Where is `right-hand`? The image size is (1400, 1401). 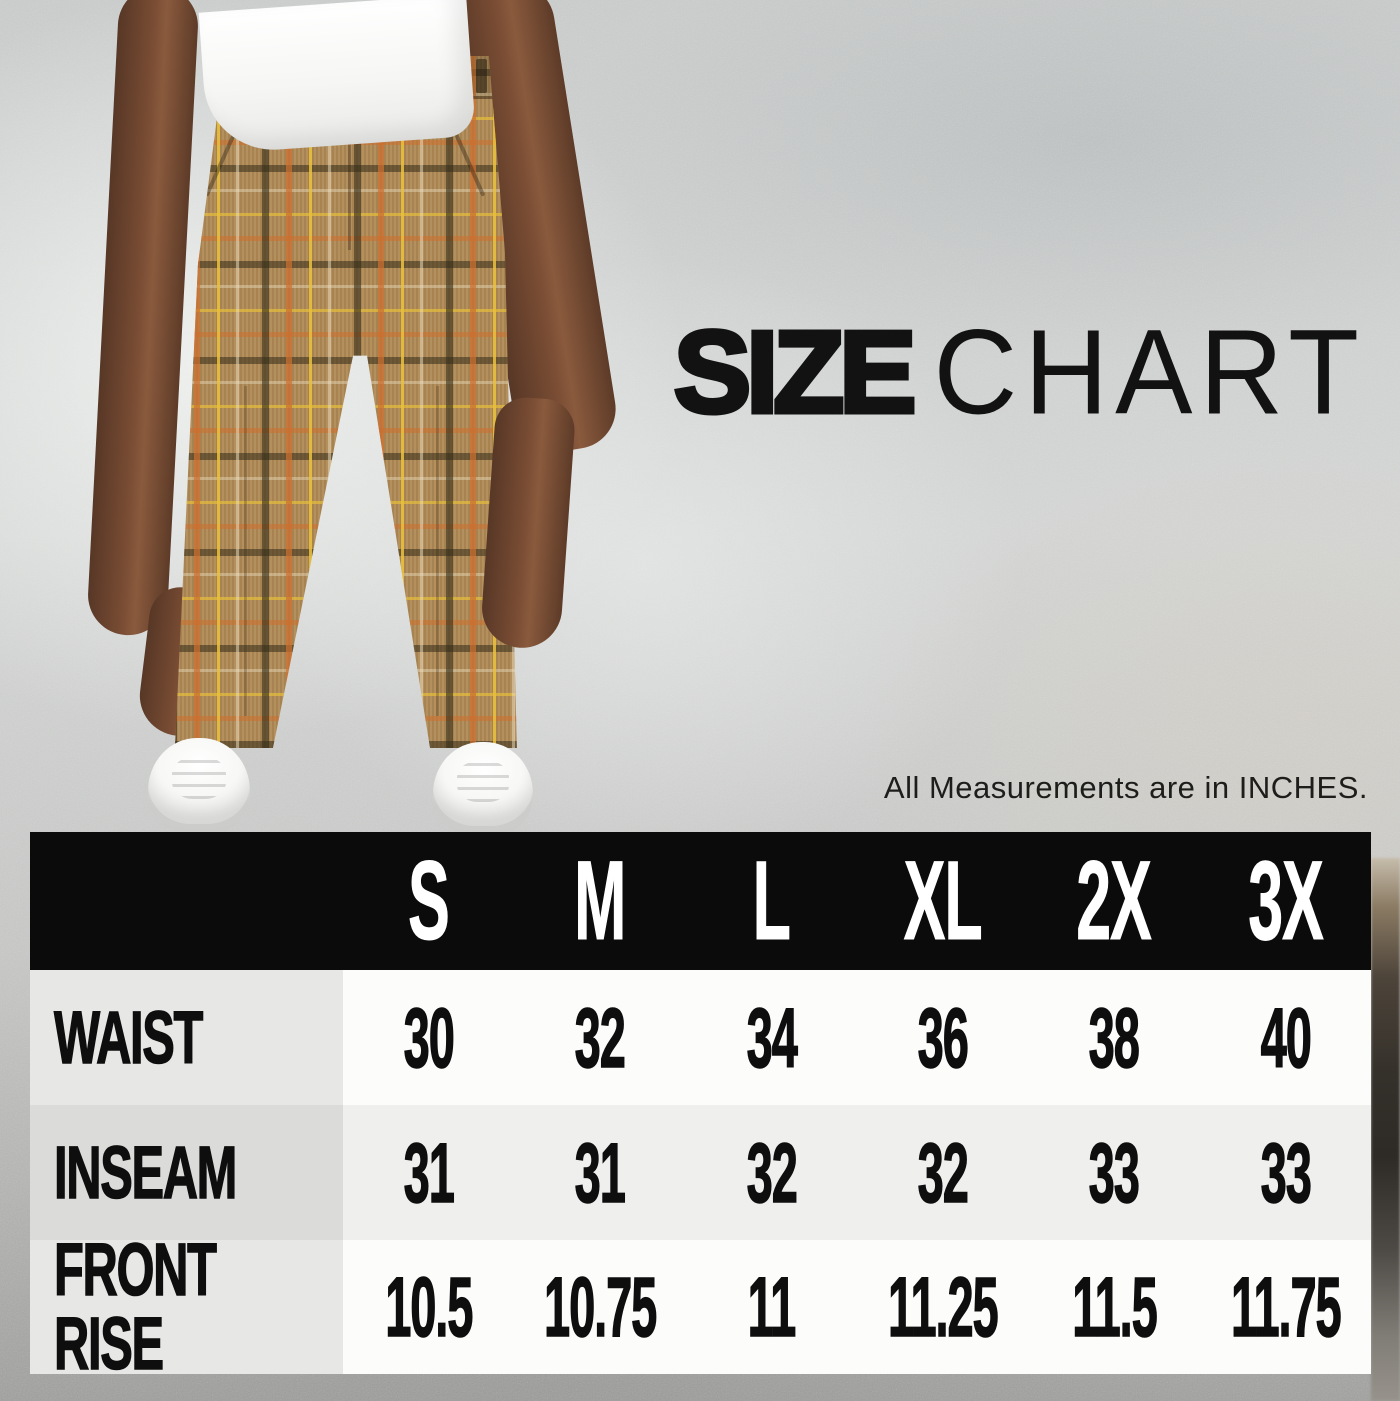 right-hand is located at coordinates (528, 523).